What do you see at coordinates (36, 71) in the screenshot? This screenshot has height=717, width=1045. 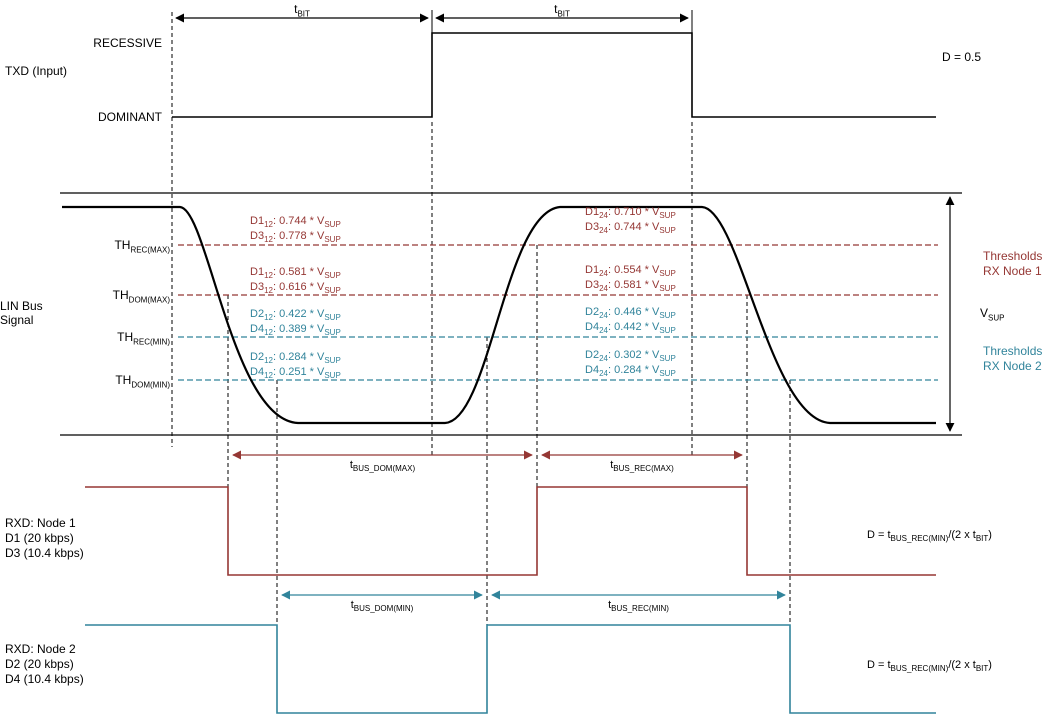 I see `txd-input-label: TXD (Input)` at bounding box center [36, 71].